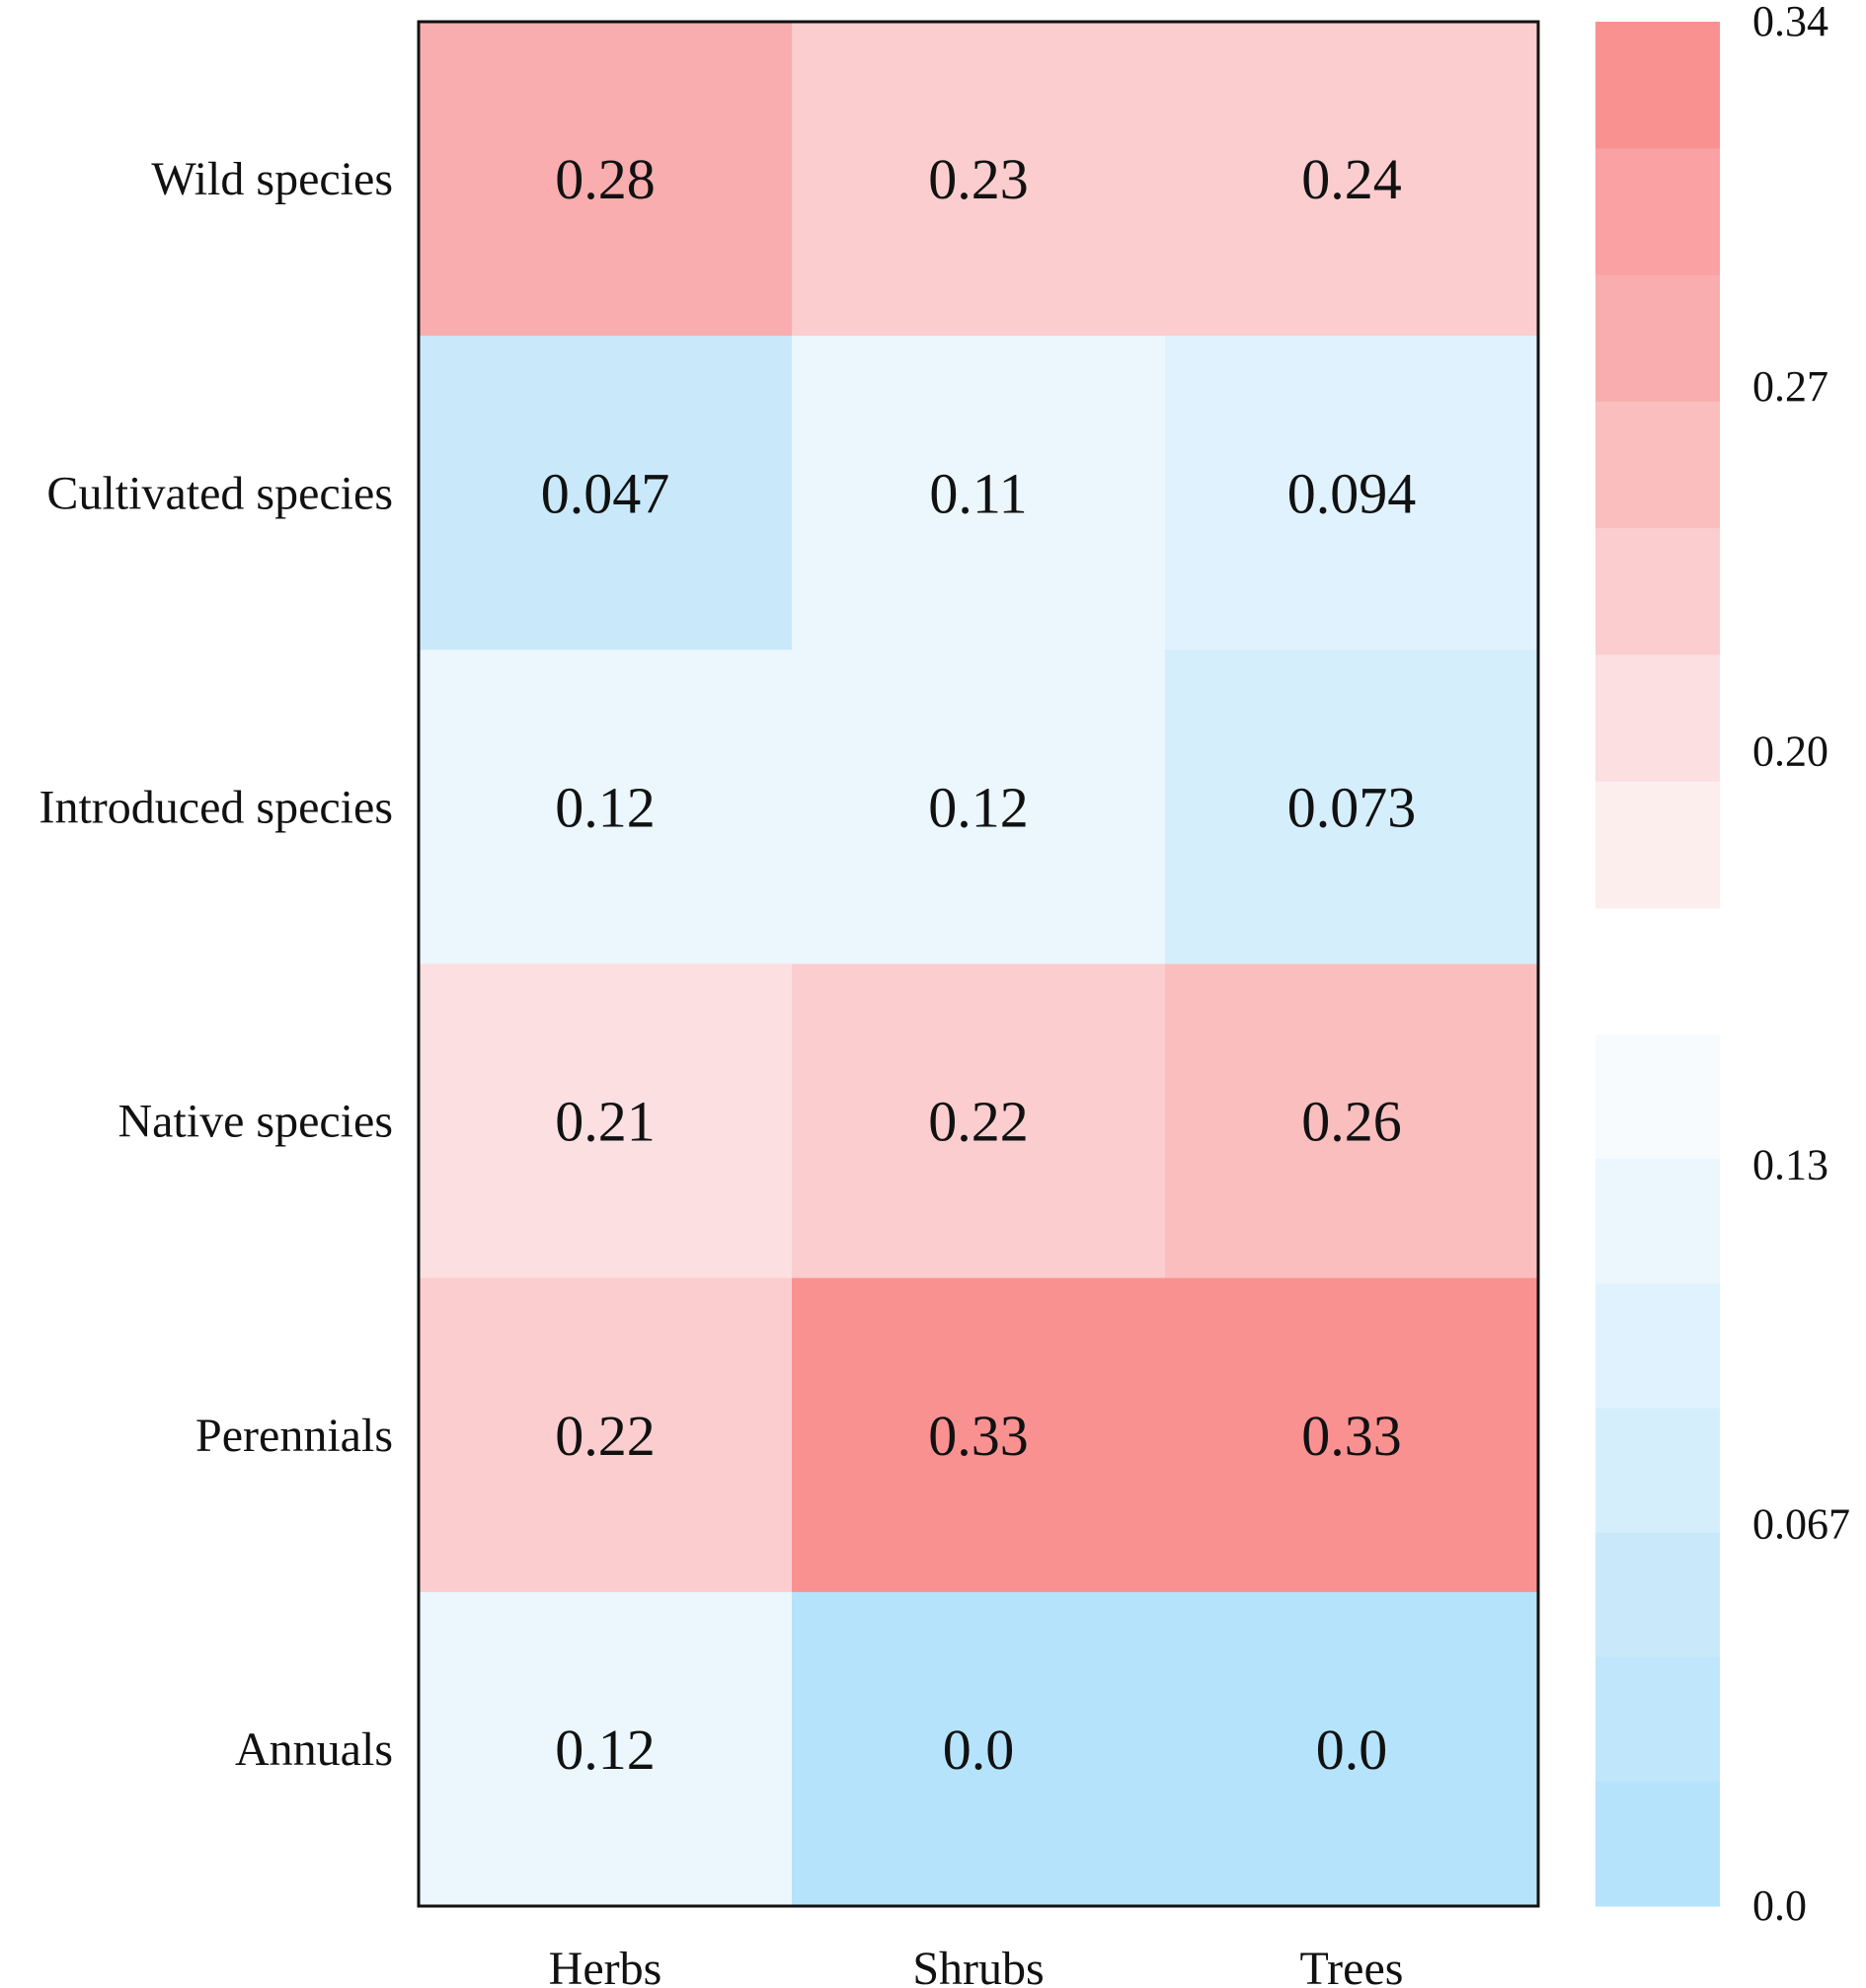 The image size is (1866, 1988). I want to click on cell-value-label: 0.23, so click(979, 179).